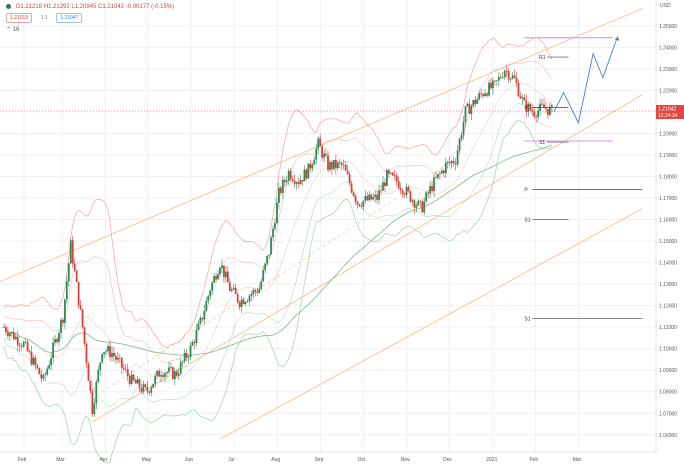 The height and width of the screenshot is (466, 684). I want to click on y-tick-label: 1.17000, so click(668, 199).